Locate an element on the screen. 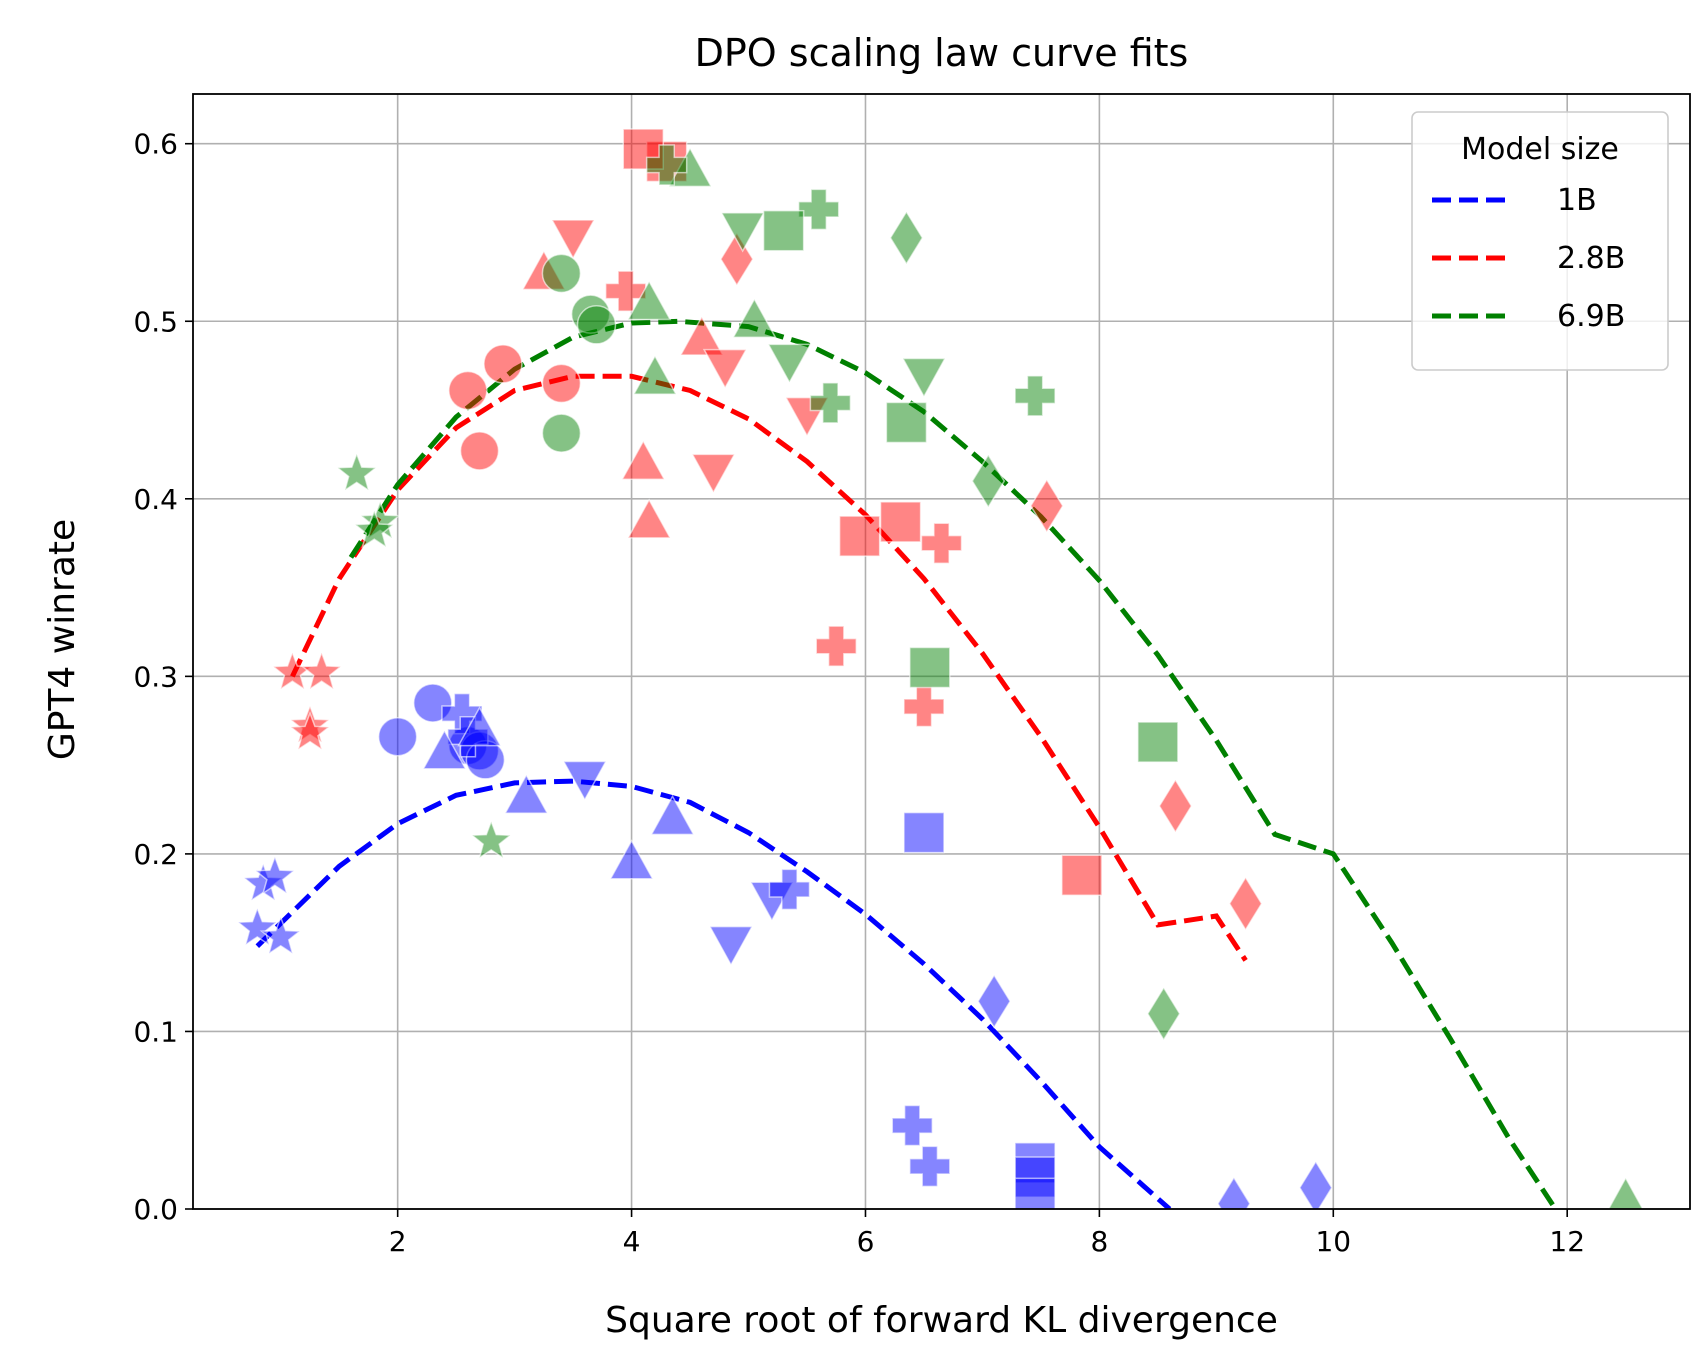 The image size is (1708, 1365). y-tick-label: 0.0 is located at coordinates (155, 1209).